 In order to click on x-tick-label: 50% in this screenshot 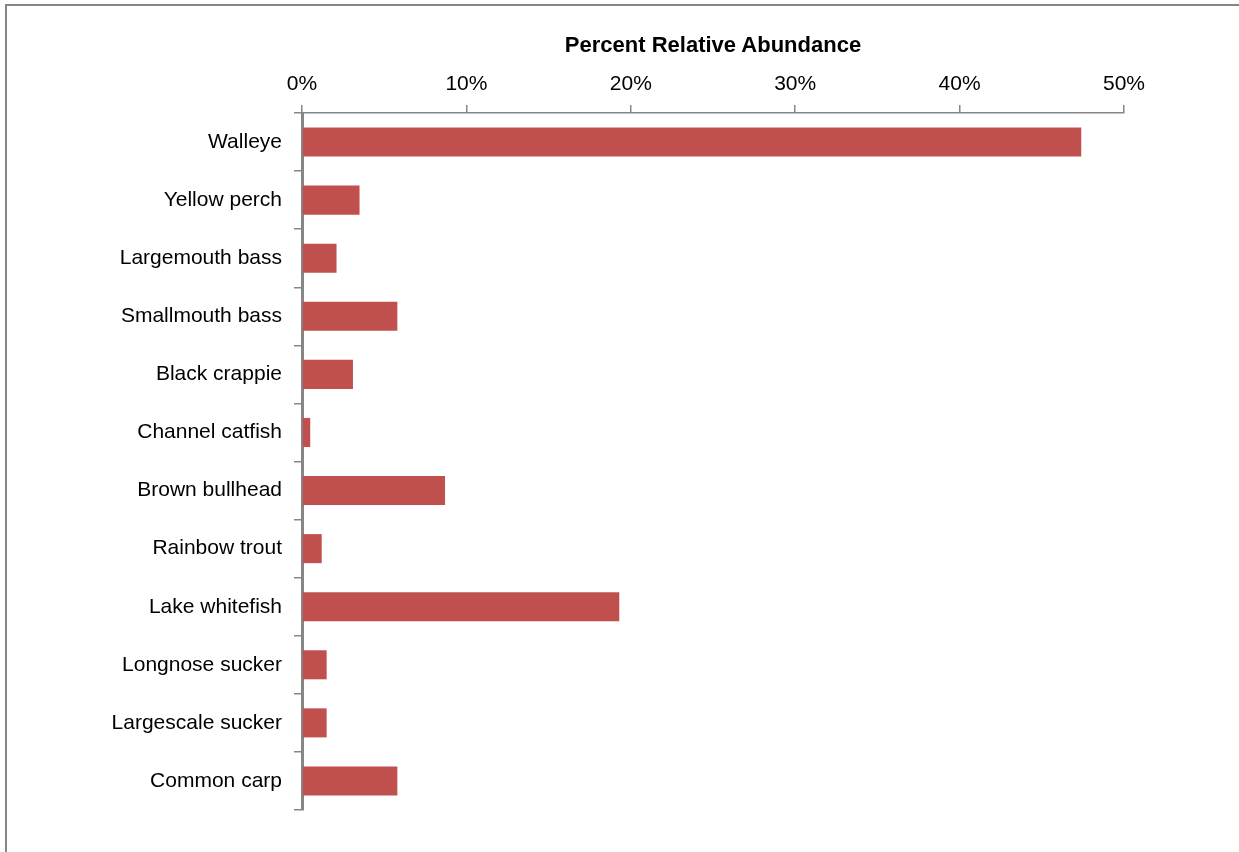, I will do `click(1124, 83)`.